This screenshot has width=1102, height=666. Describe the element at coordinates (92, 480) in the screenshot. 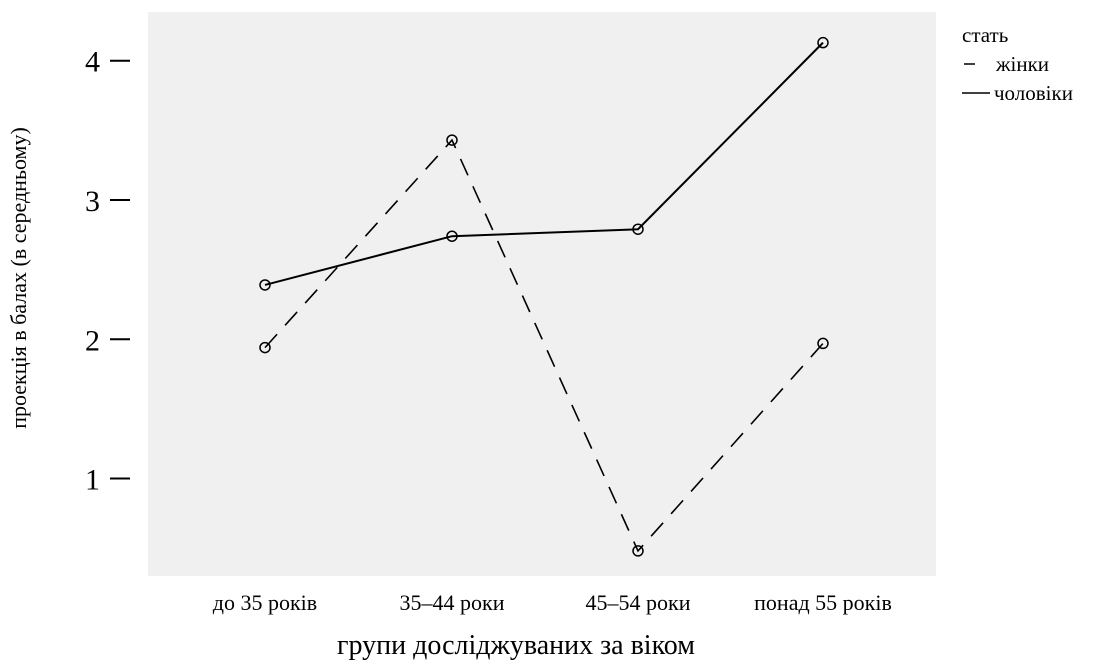

I see `y-tick-label: 1` at that location.